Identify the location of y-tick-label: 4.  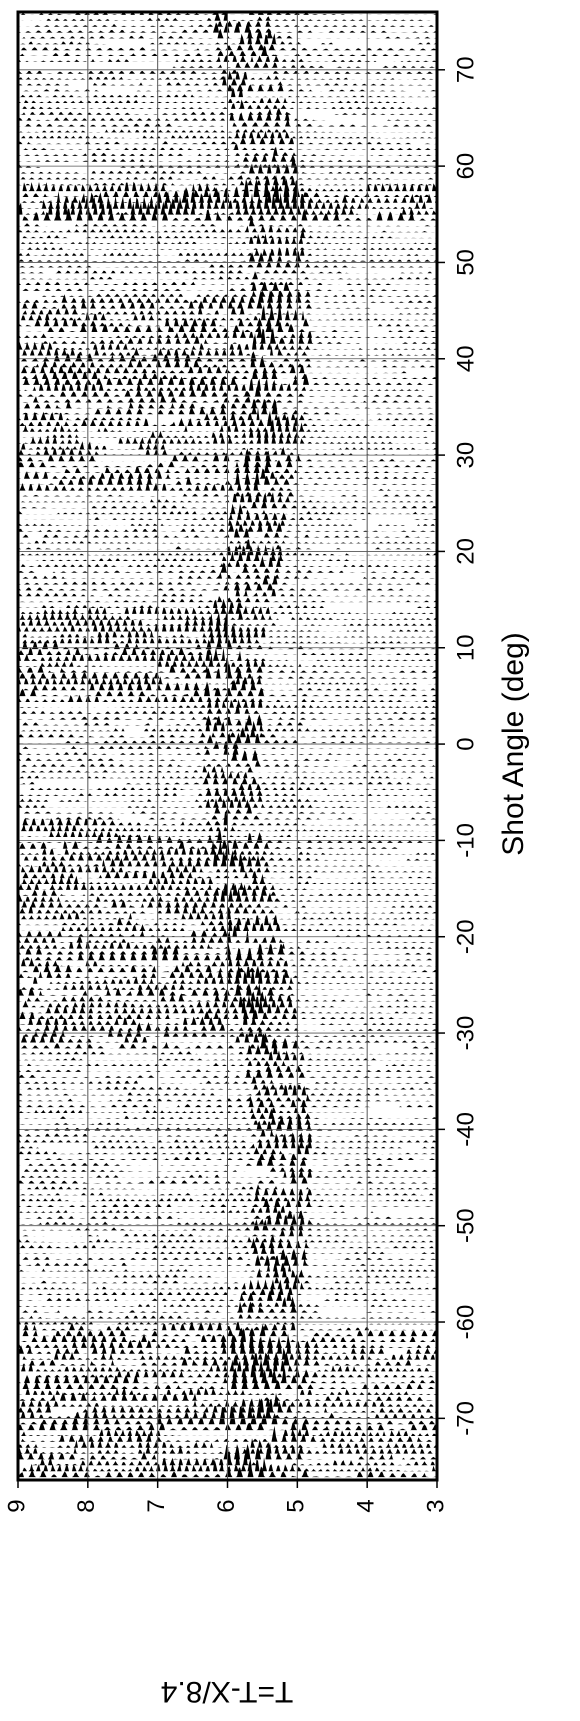
(366, 1505).